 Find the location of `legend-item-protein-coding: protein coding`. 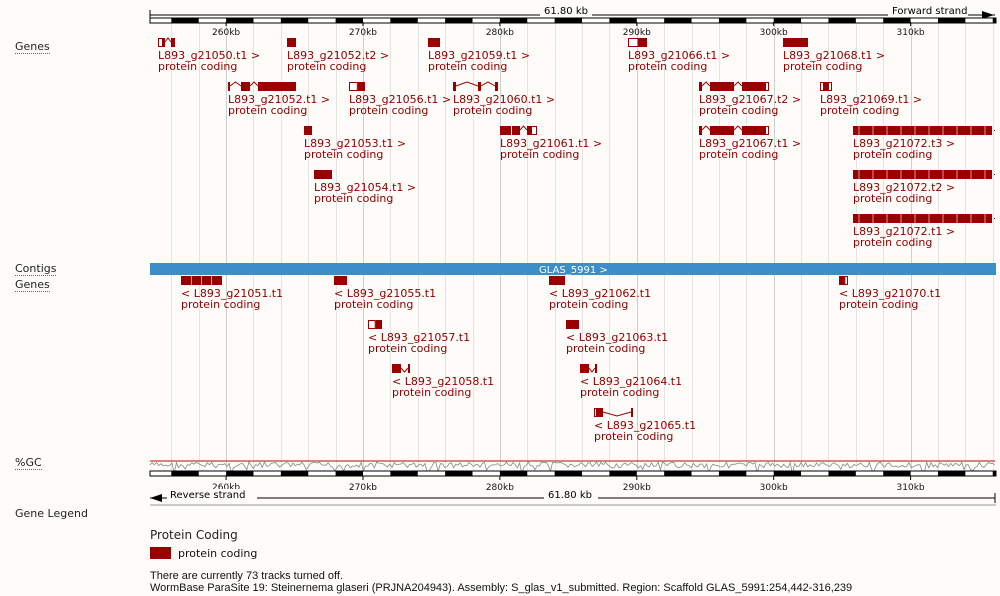

legend-item-protein-coding: protein coding is located at coordinates (218, 553).